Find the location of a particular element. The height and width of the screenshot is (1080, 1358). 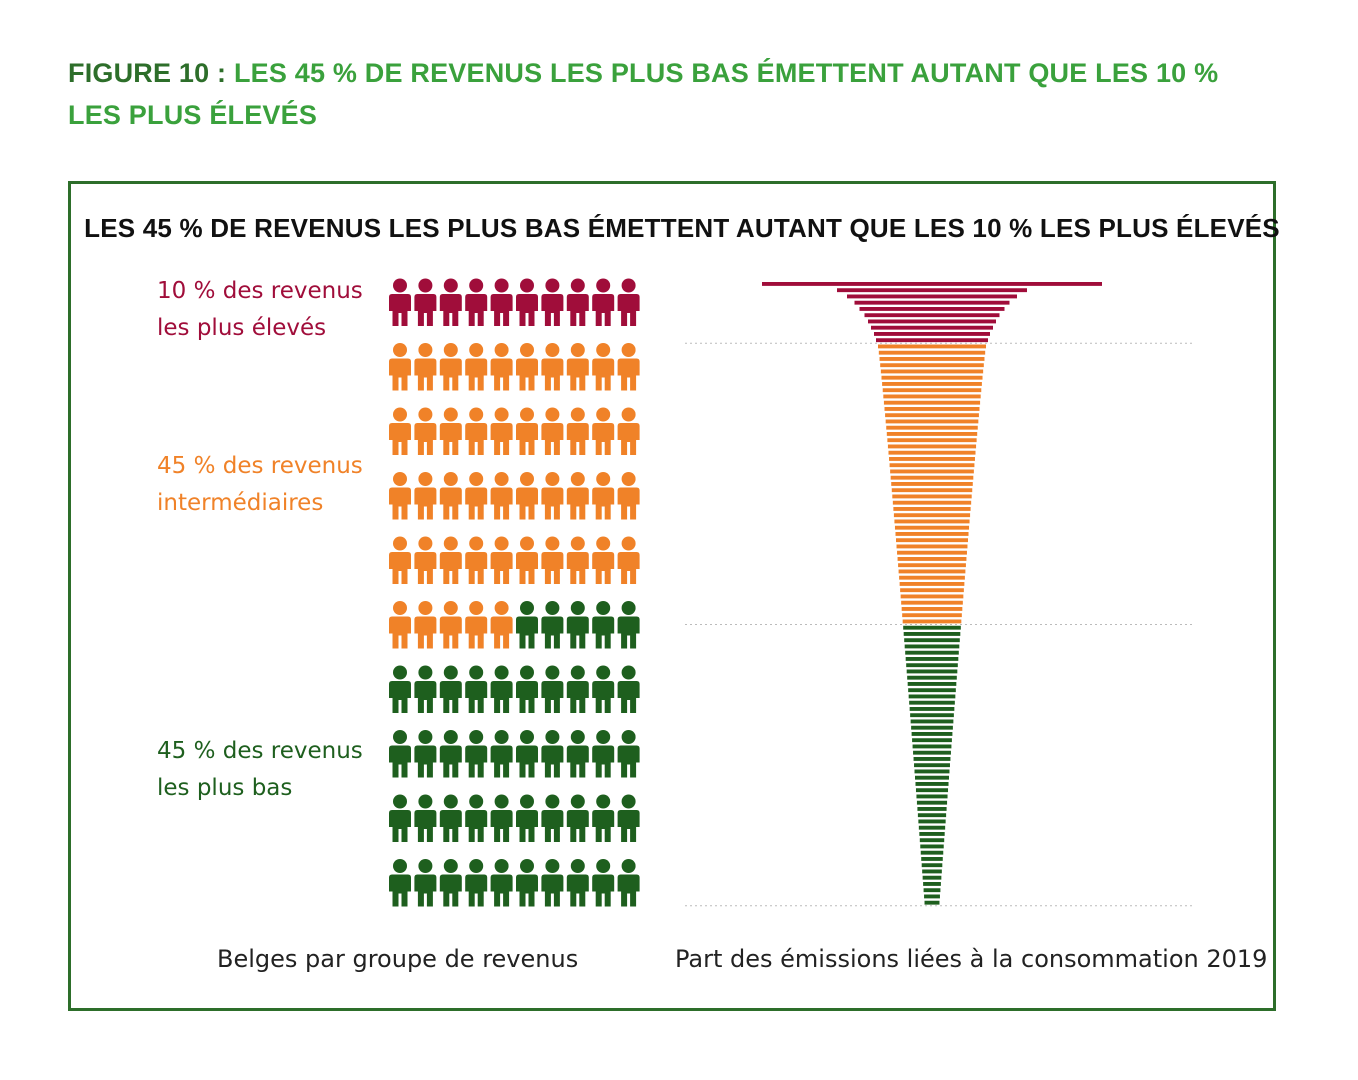

label-top-10: 10 % des revenus les plus élevés is located at coordinates (260, 309).